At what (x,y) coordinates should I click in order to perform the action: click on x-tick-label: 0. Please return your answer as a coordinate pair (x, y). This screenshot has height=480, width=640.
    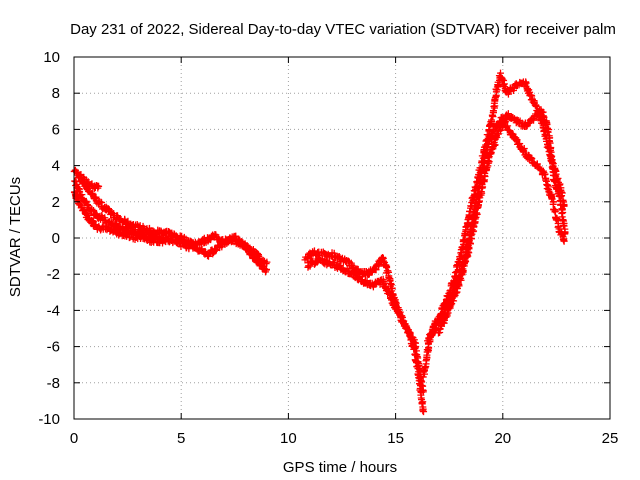
    Looking at the image, I should click on (74, 438).